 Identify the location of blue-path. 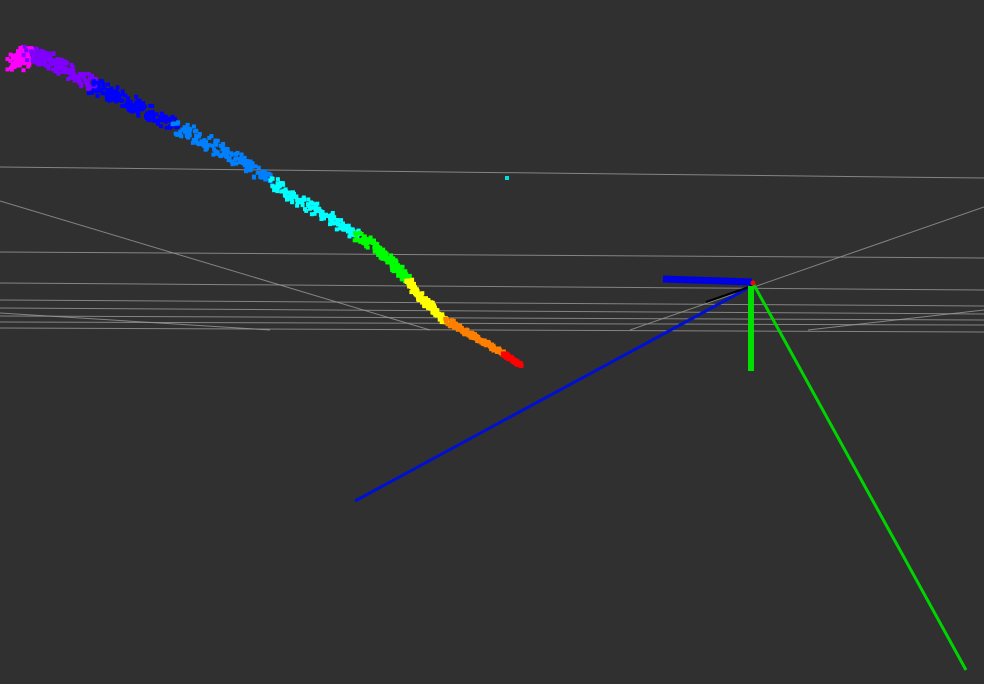
(553, 393).